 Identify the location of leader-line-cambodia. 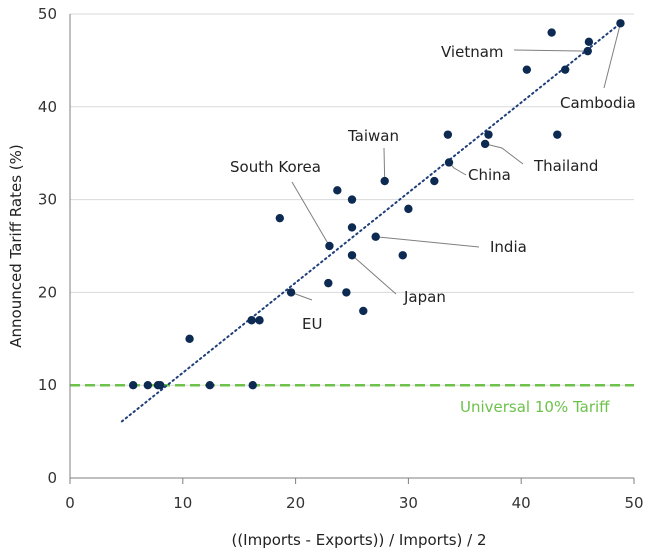
(612, 56).